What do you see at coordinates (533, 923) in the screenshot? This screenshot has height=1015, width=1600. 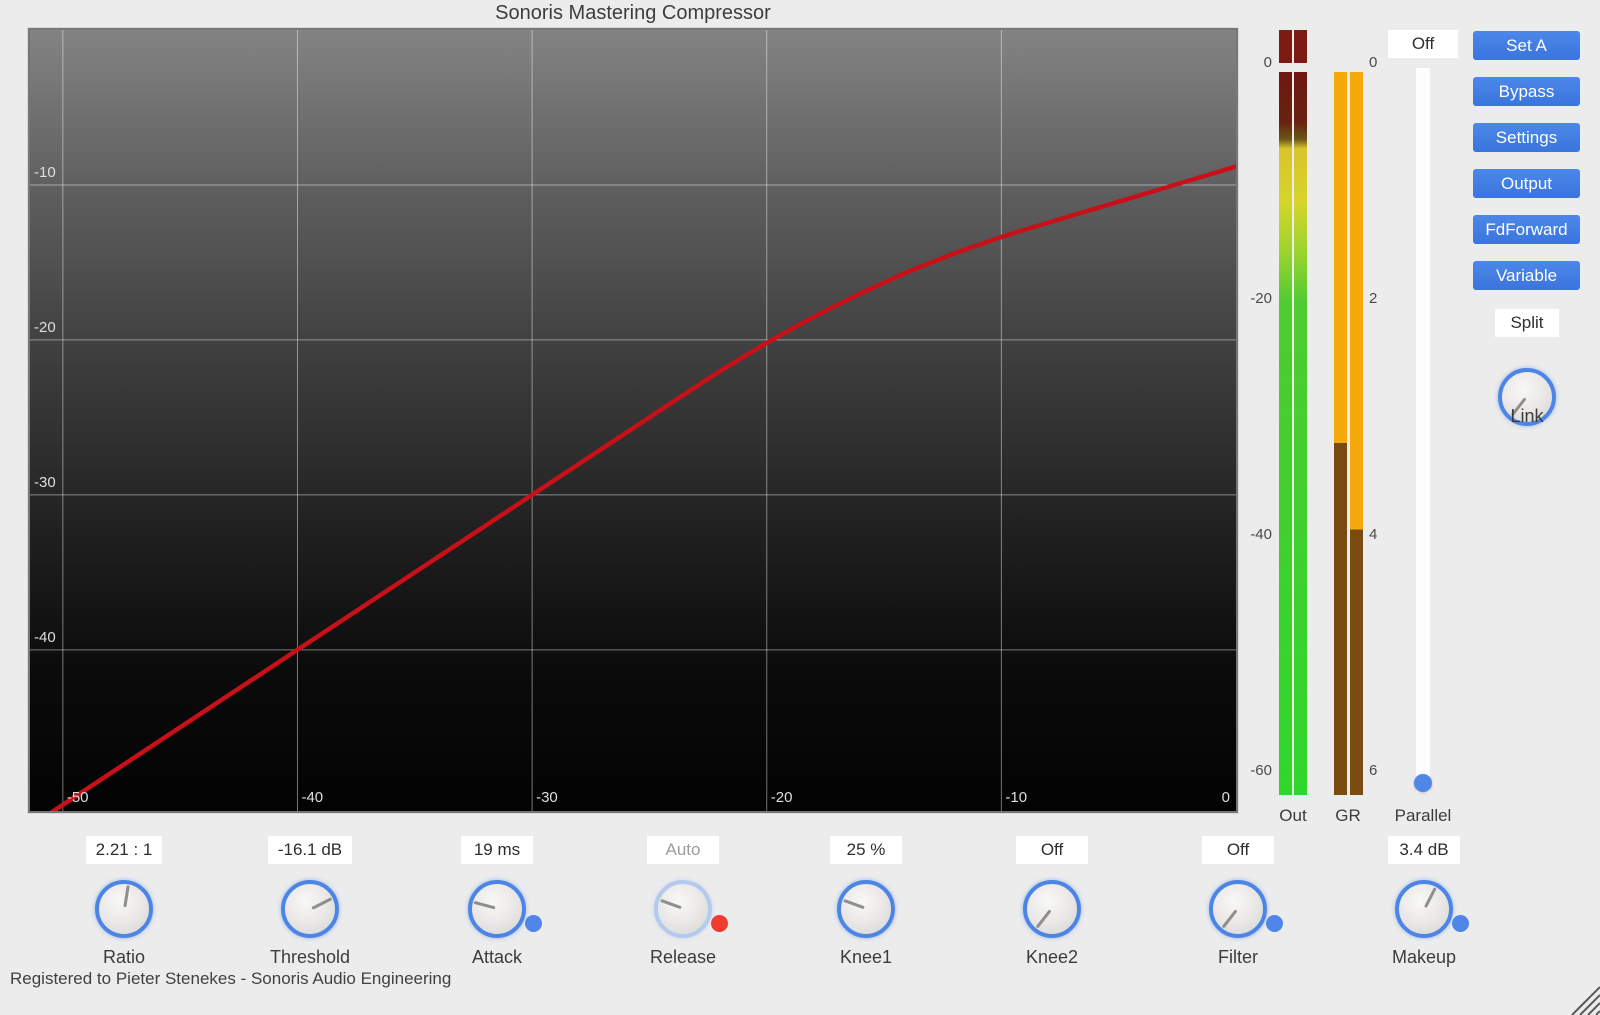 I see `attack-mode-dot` at bounding box center [533, 923].